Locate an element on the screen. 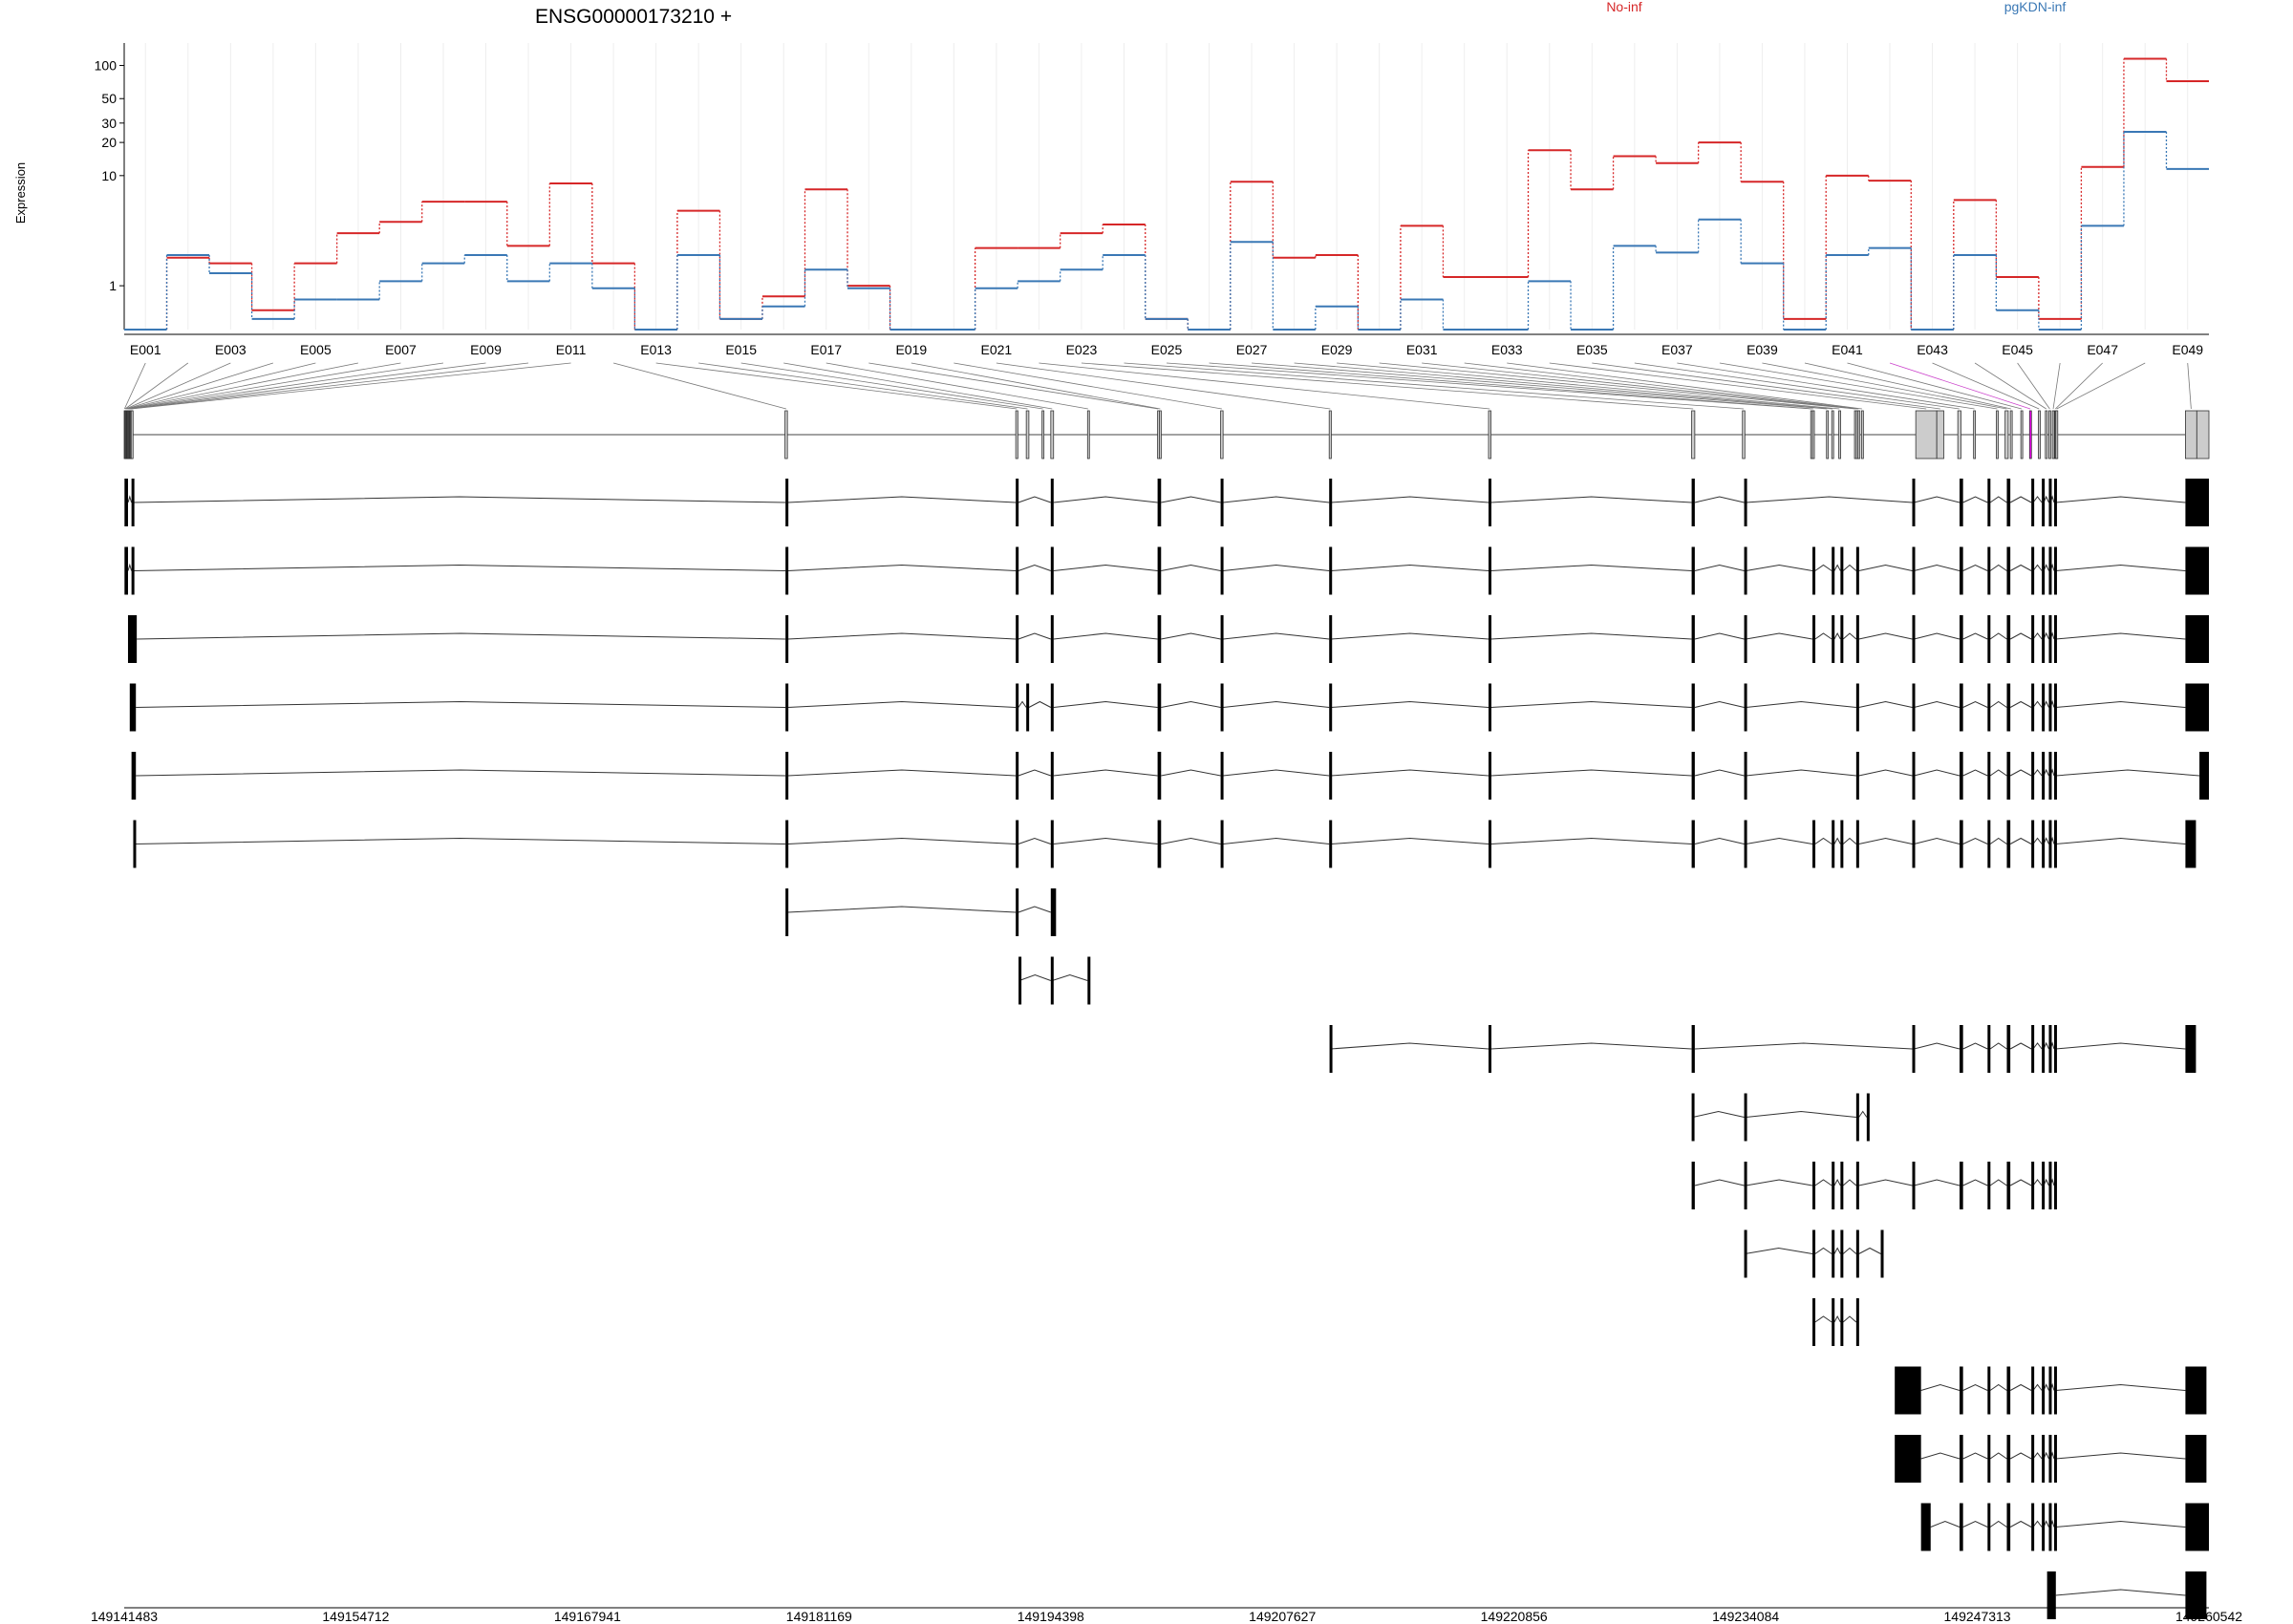  x-tick-label: E049 is located at coordinates (2187, 350).